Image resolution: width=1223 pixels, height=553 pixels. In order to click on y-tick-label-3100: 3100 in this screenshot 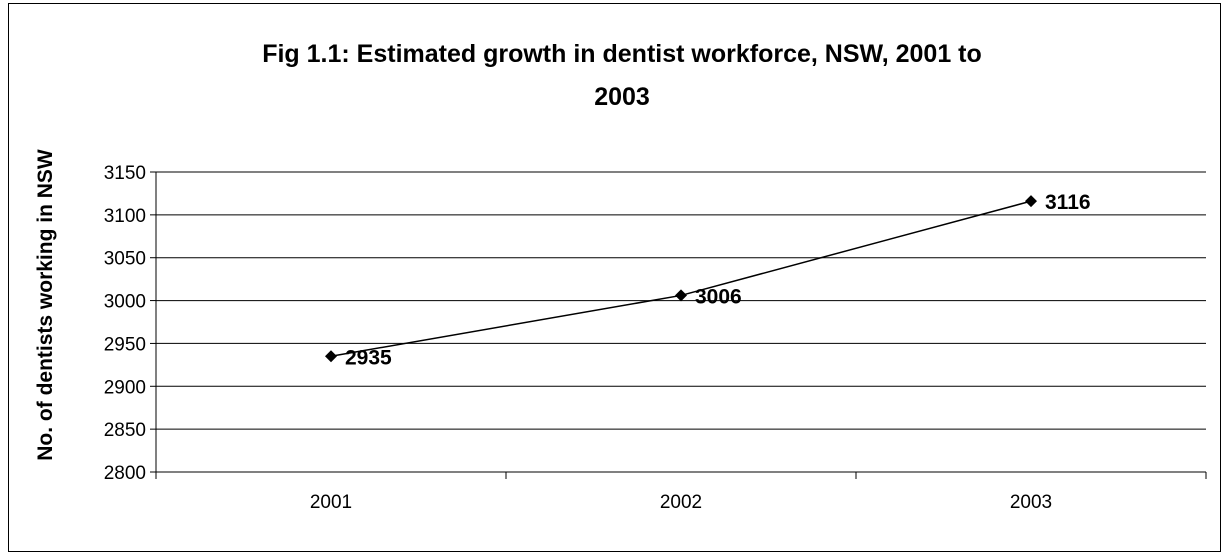, I will do `click(125, 216)`.